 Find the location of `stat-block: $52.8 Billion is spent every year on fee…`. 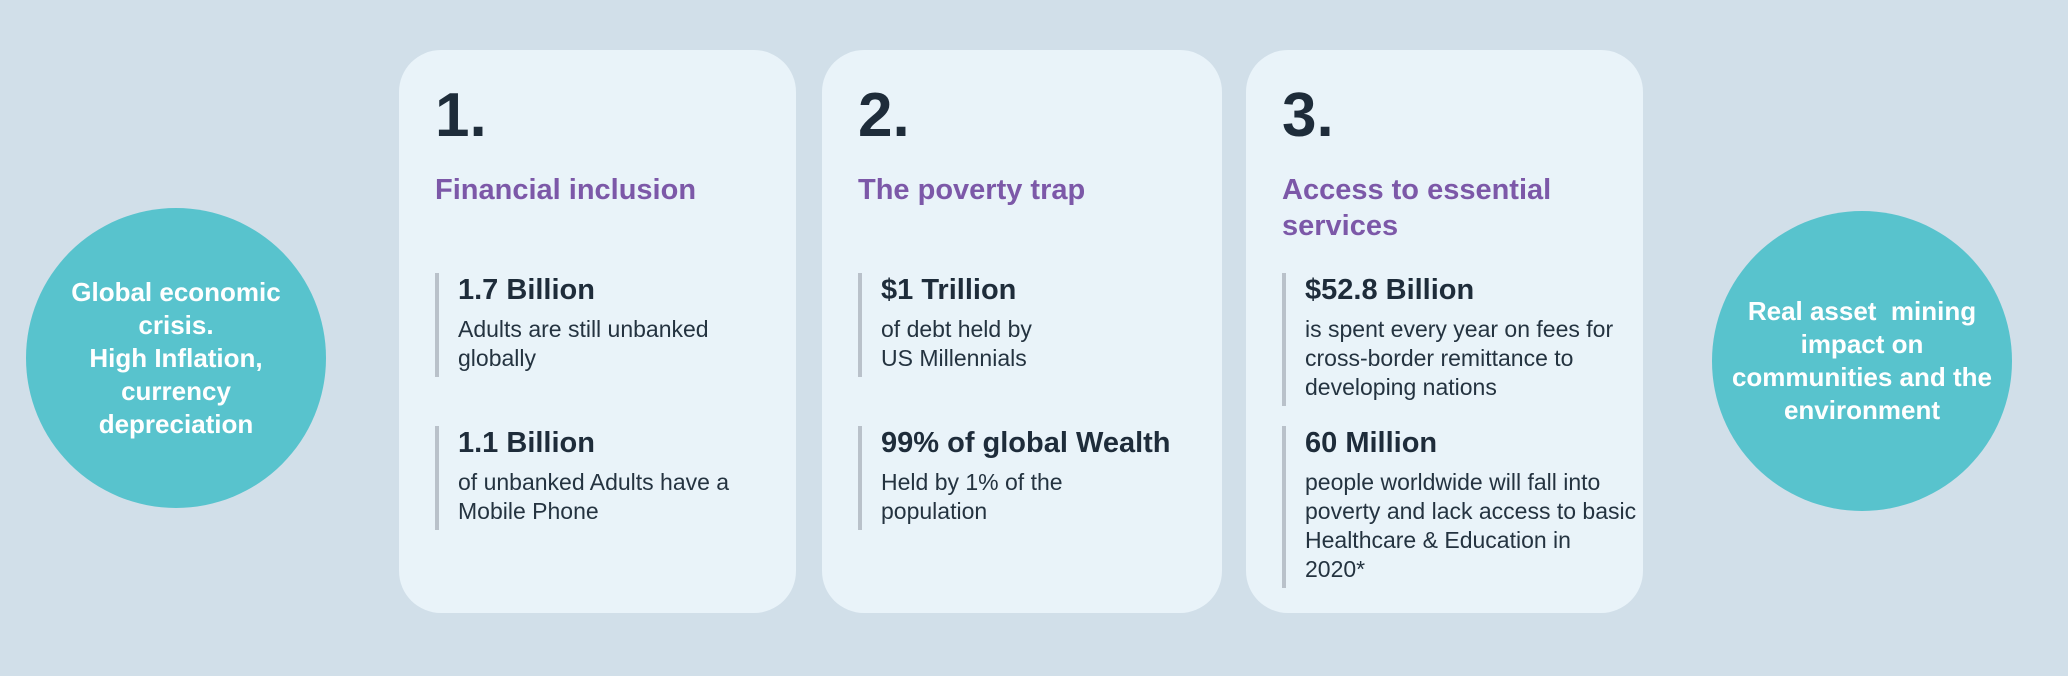

stat-block: $52.8 Billion is spent every year on fee… is located at coordinates (1459, 339).